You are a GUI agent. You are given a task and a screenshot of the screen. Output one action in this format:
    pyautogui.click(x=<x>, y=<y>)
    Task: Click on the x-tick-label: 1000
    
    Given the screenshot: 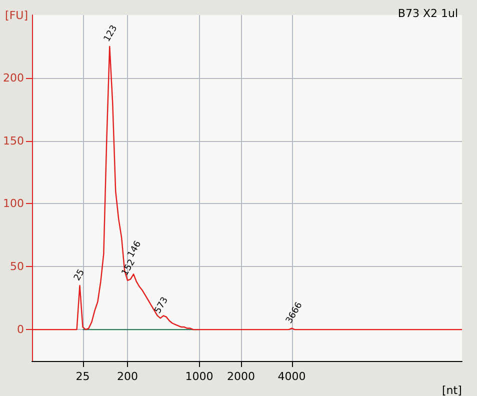 What is the action you would take?
    pyautogui.click(x=199, y=376)
    